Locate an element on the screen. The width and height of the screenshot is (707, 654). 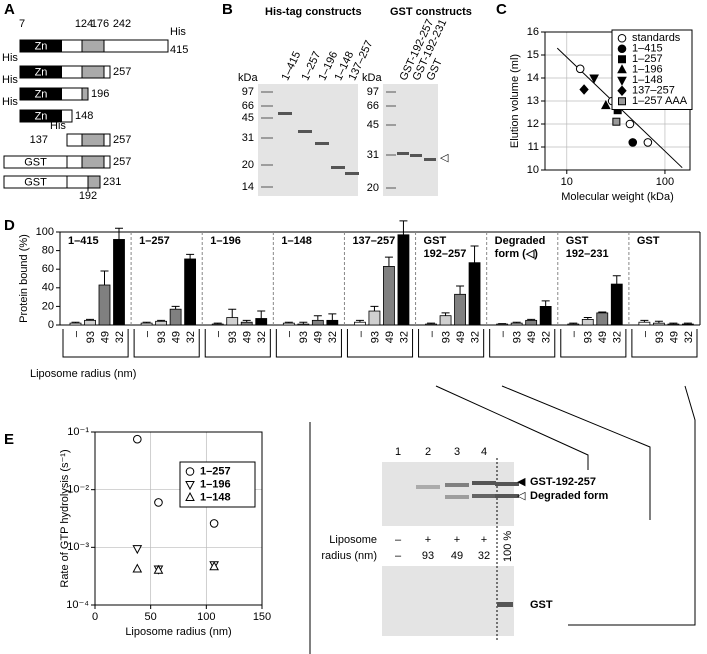
y-axis-label: Protein bound (%) is located at coordinates (24, 278).